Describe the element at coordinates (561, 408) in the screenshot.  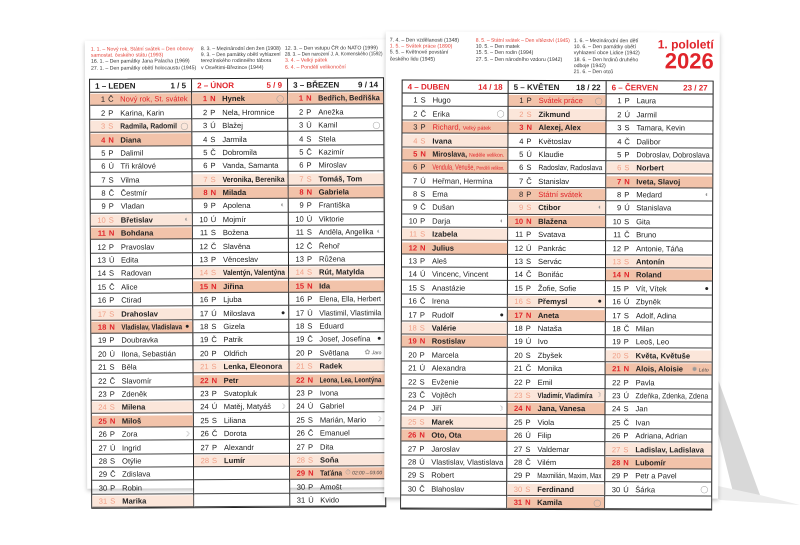
I see `day-text: Jana, Vanesa` at that location.